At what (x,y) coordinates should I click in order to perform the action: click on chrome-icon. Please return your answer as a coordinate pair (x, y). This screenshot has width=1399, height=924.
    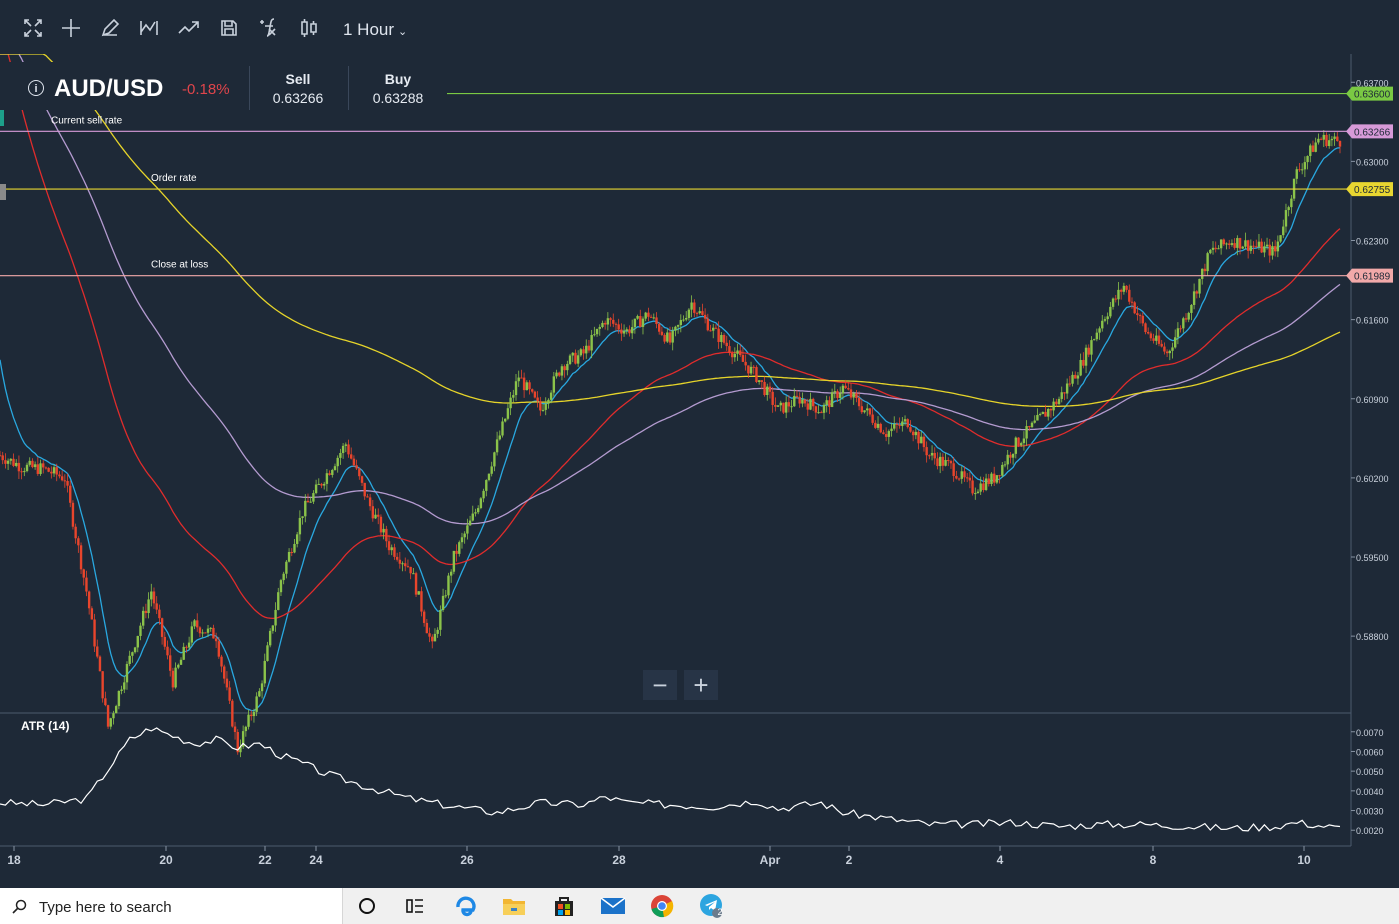
    Looking at the image, I should click on (662, 906).